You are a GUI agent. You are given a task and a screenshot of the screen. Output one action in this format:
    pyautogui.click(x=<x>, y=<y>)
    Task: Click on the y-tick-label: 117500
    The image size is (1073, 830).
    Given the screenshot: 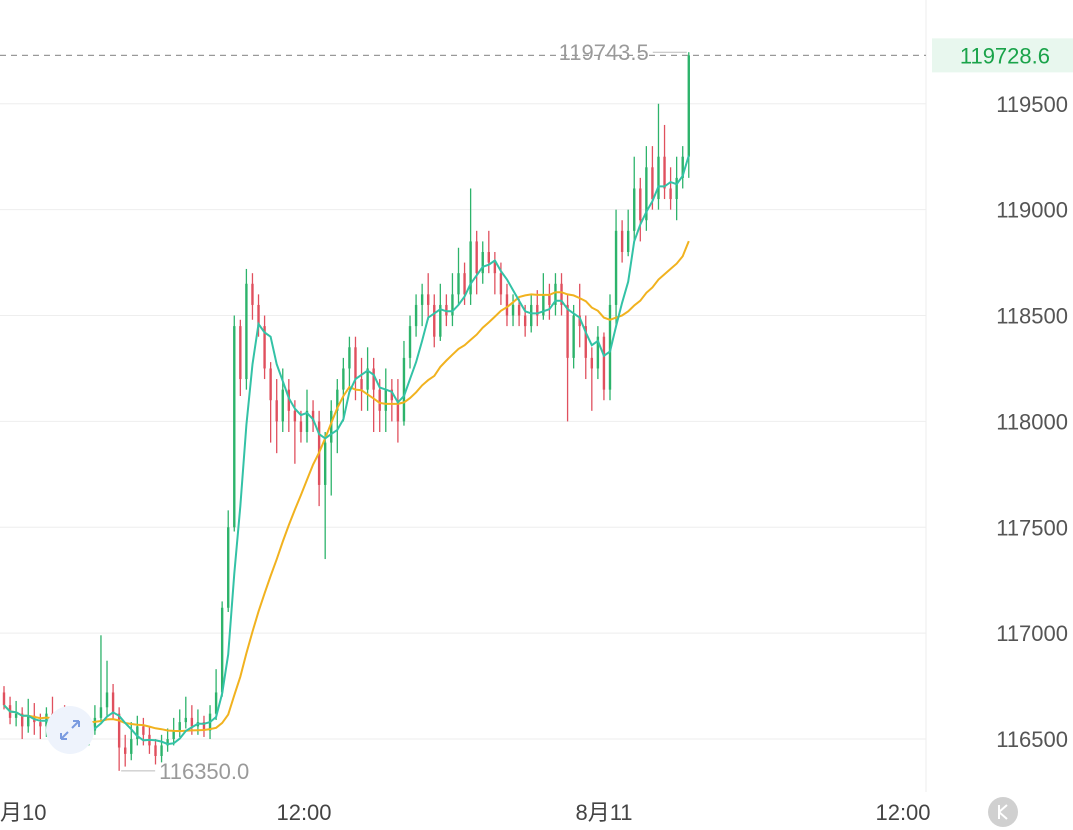 What is the action you would take?
    pyautogui.click(x=1032, y=527)
    